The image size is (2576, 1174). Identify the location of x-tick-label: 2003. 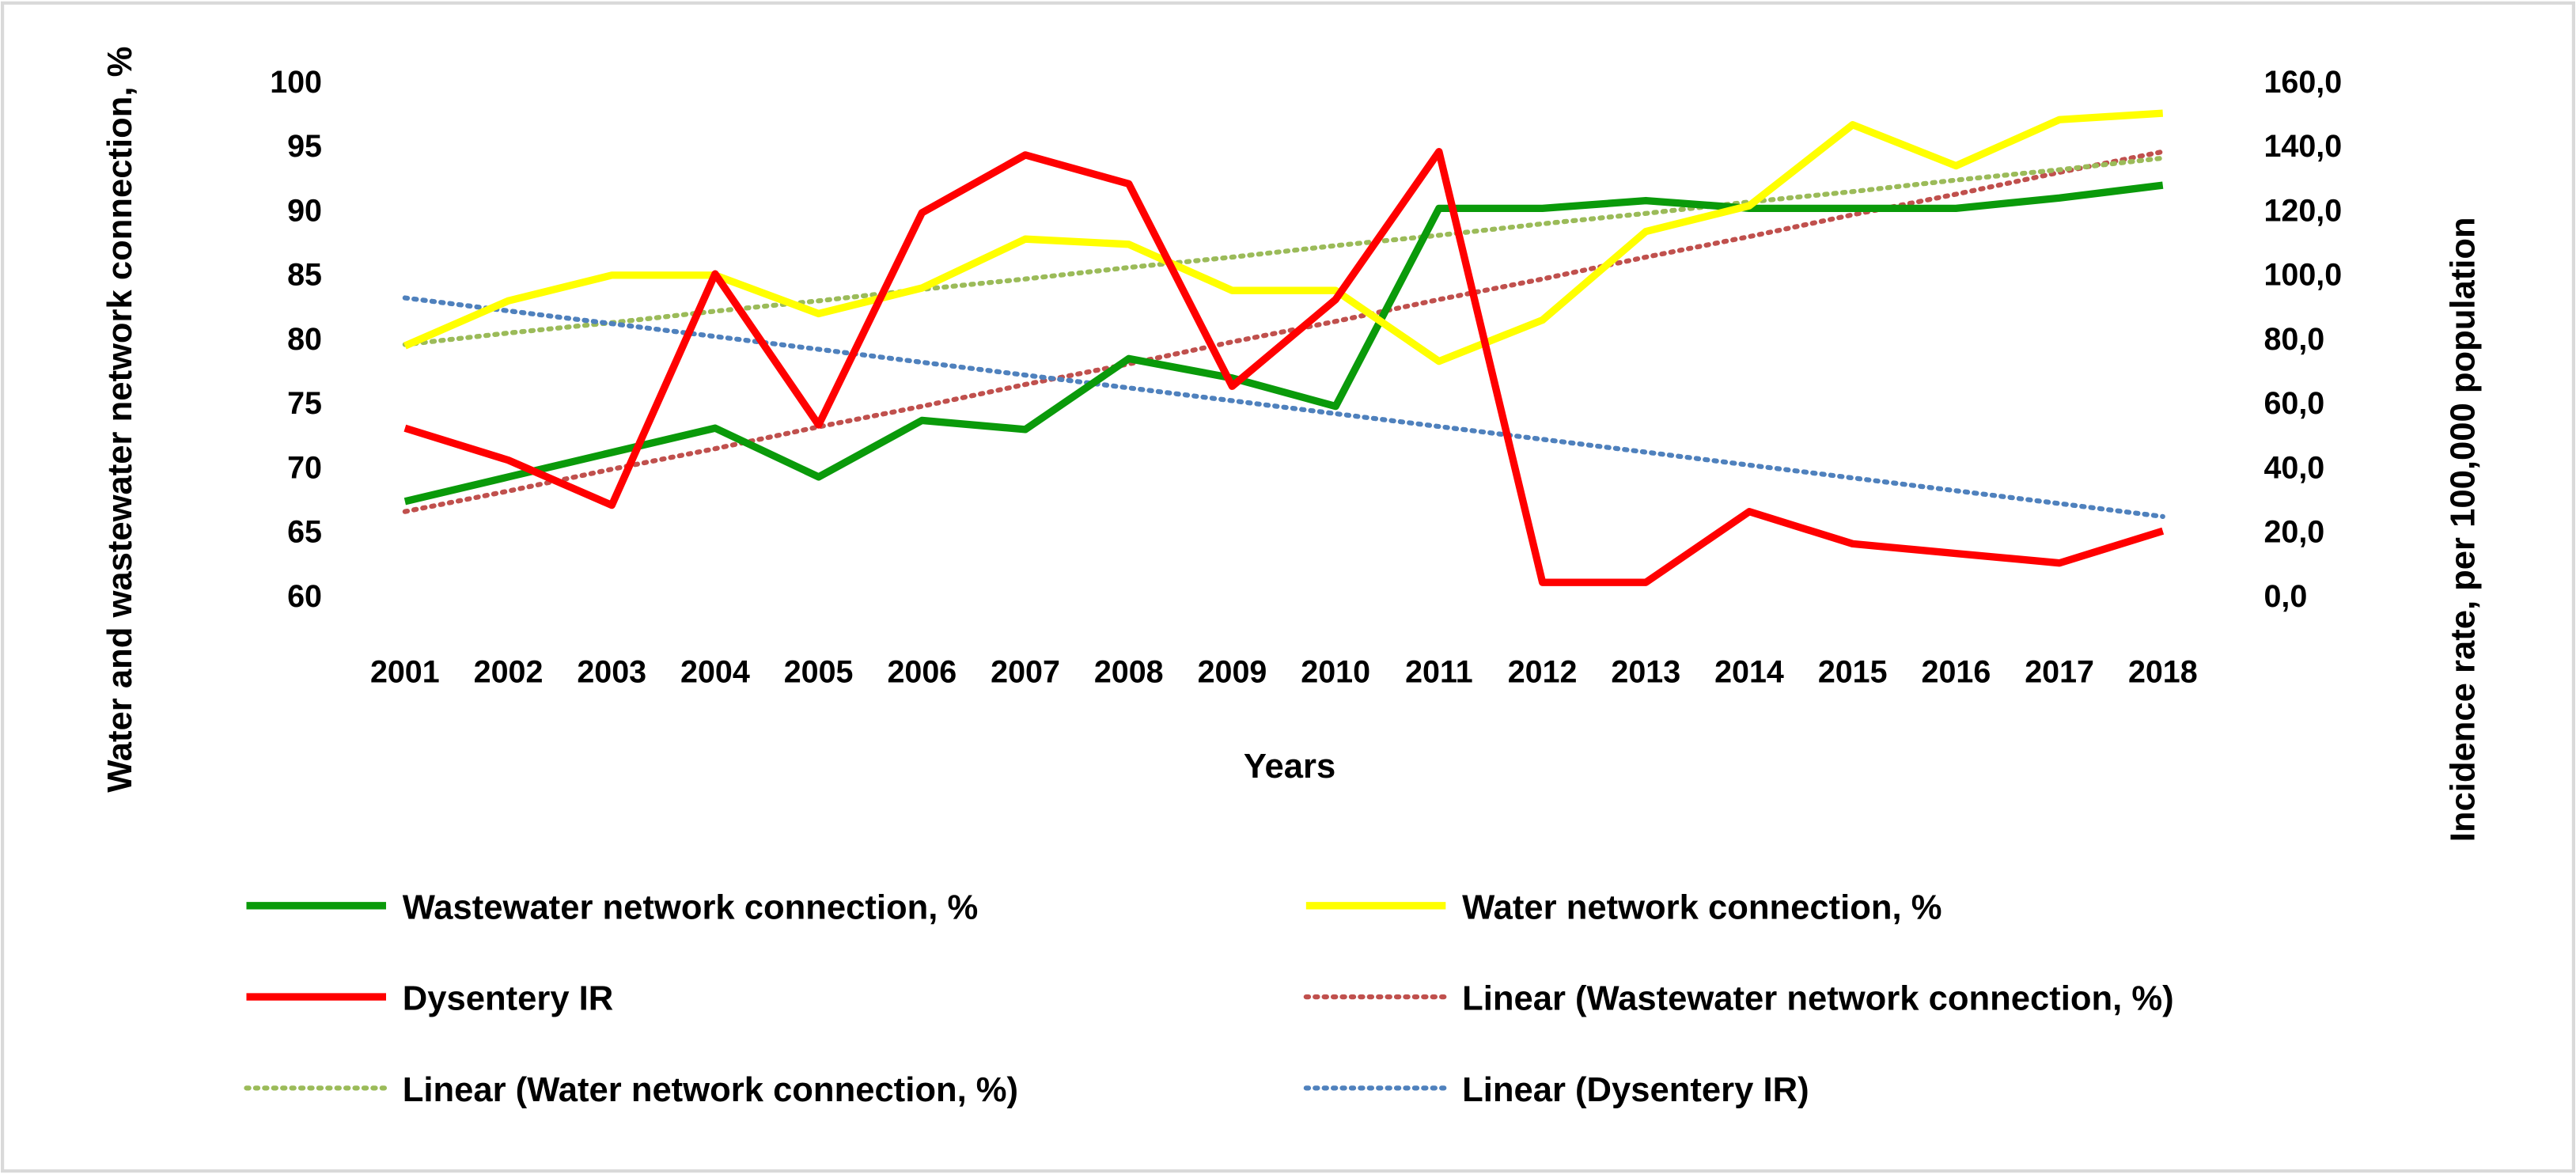
(611, 671).